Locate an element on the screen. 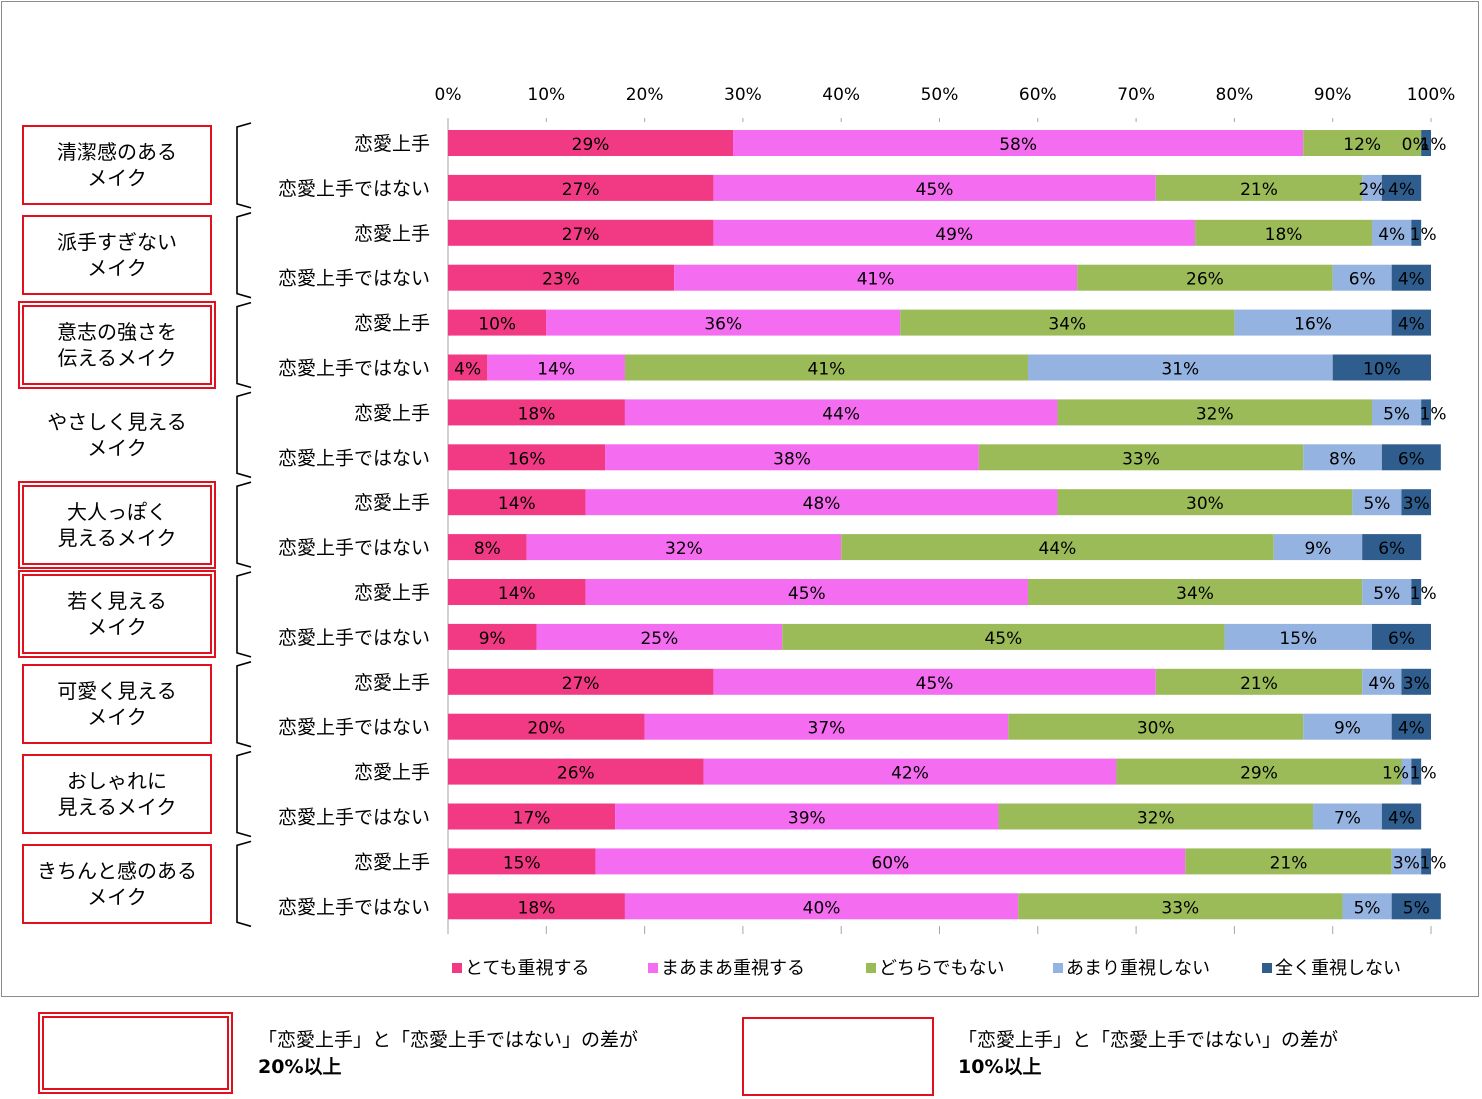  legend-label: とても重視する is located at coordinates (527, 968).